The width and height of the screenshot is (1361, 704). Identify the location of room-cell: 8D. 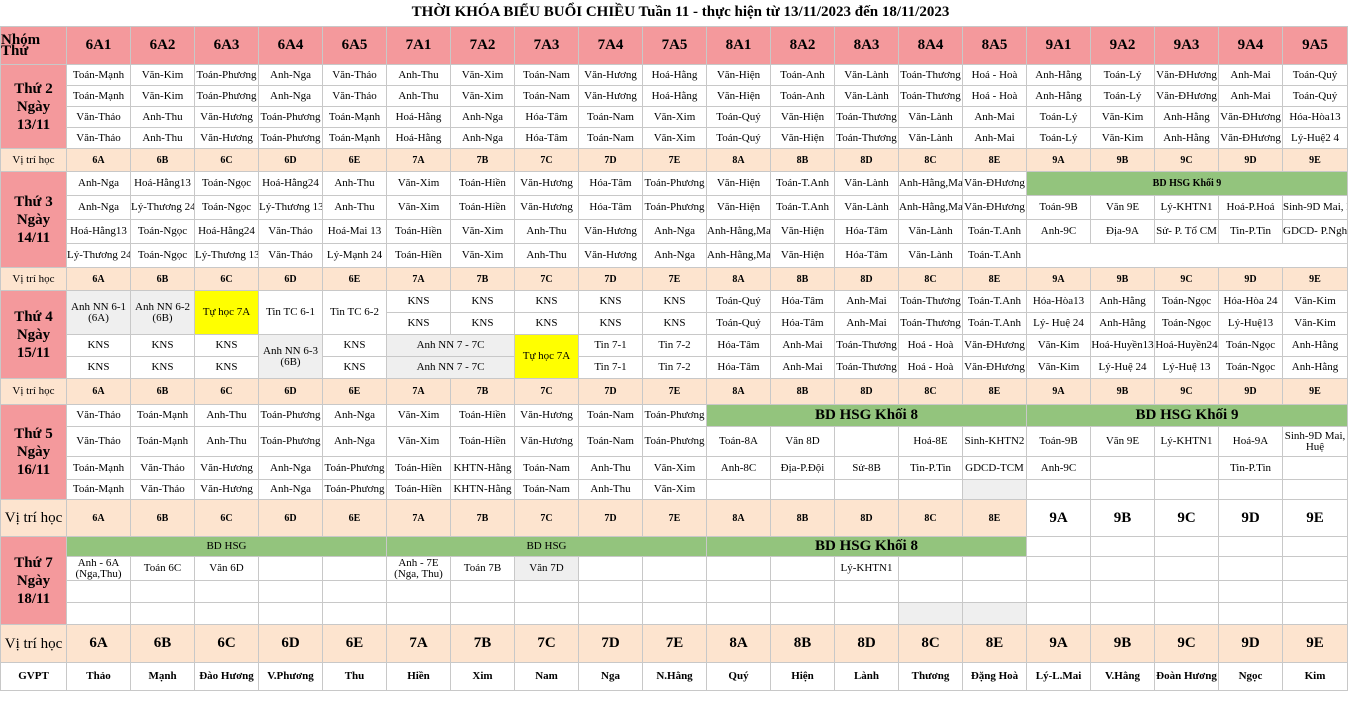
(866, 518).